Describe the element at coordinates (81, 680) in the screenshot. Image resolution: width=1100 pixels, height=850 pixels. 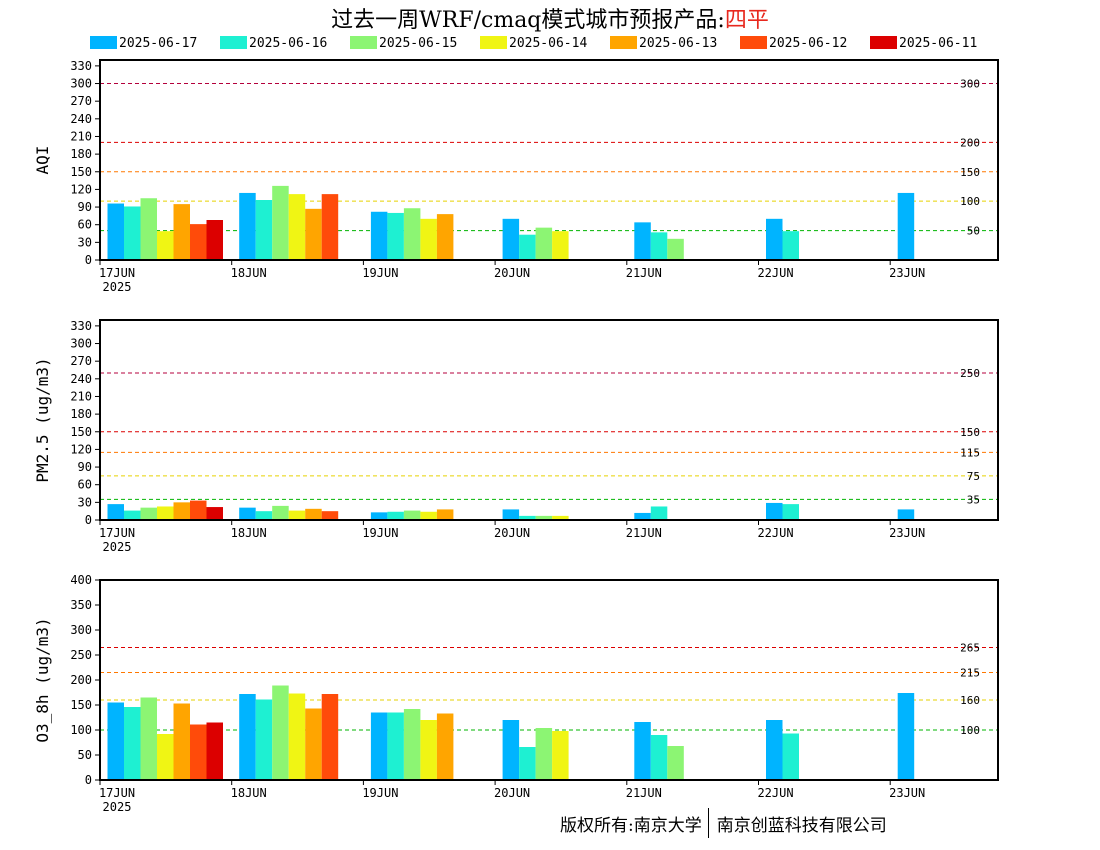
I see `y-tick-label: 200` at that location.